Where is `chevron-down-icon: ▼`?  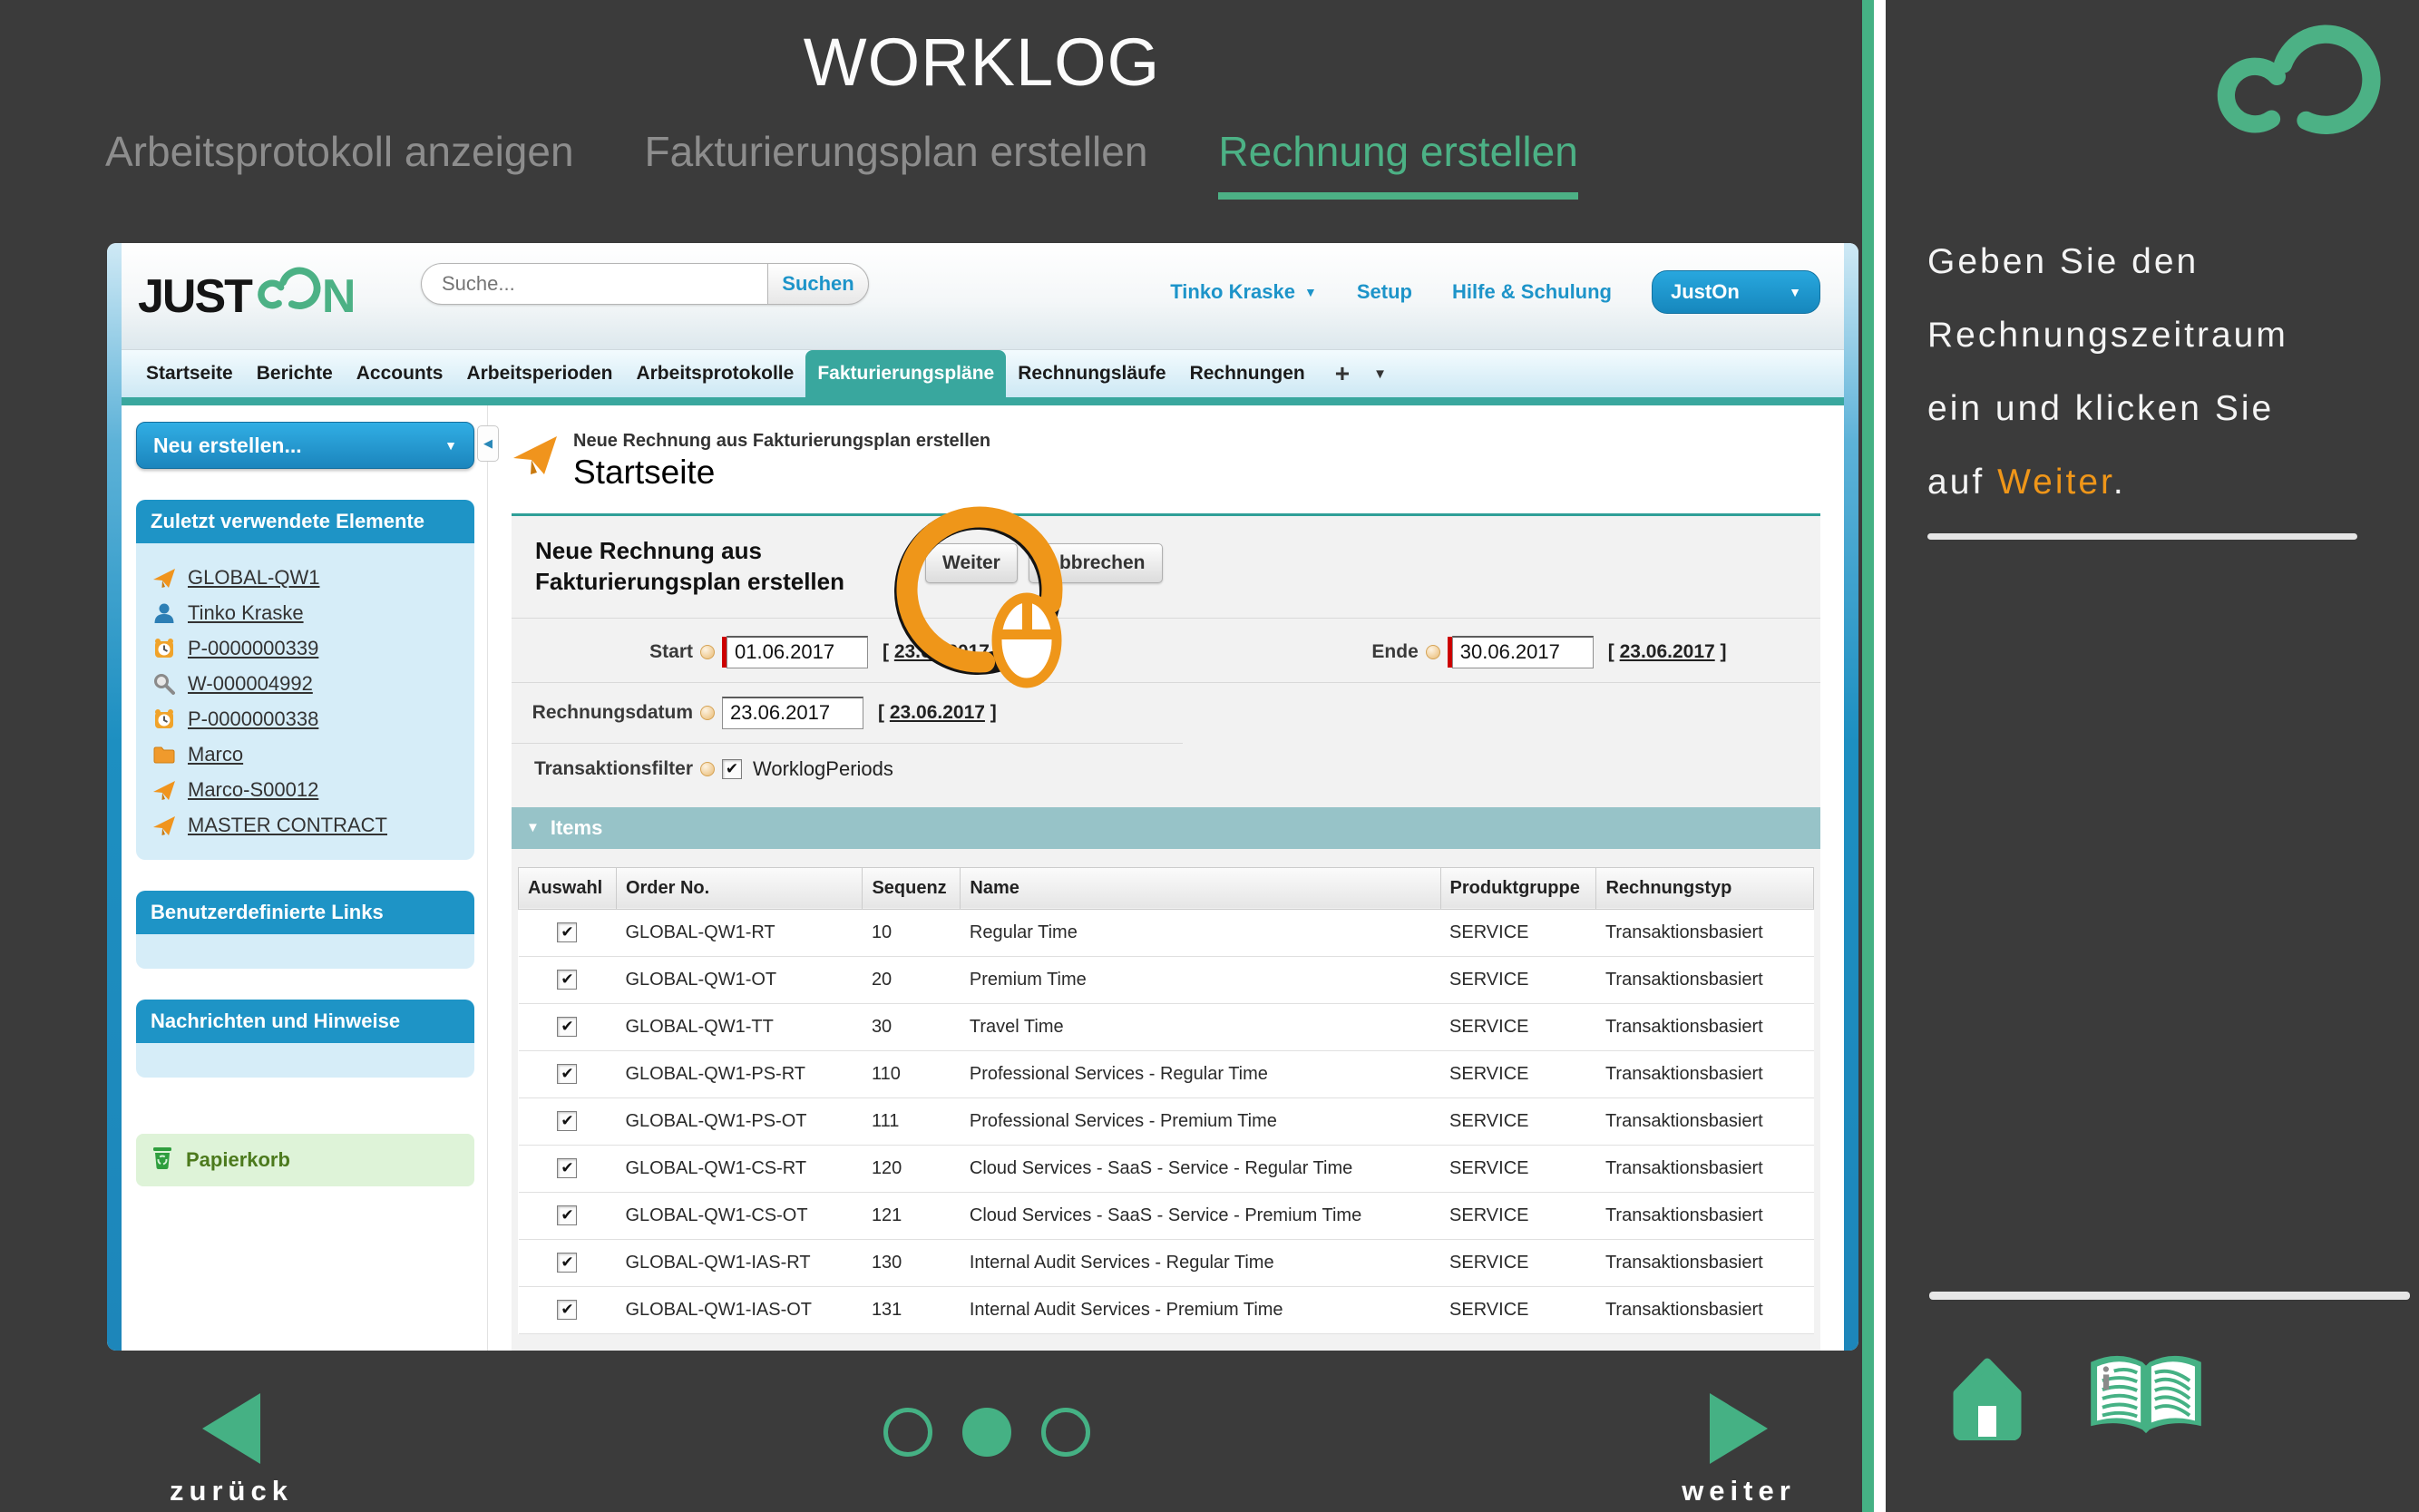 chevron-down-icon: ▼ is located at coordinates (1795, 292).